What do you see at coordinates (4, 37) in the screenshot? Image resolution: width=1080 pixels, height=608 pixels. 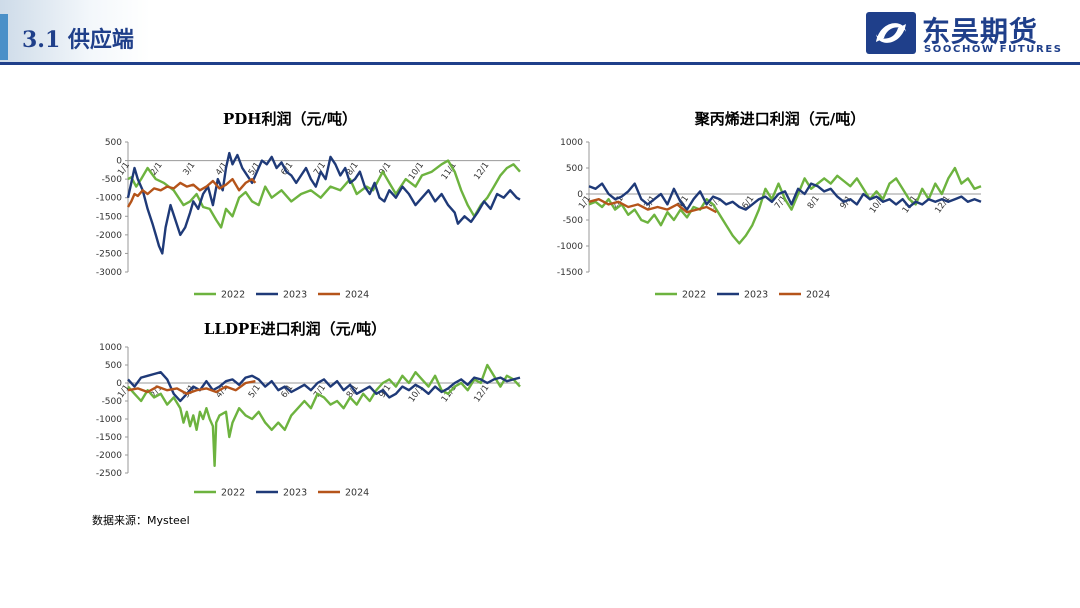 I see `header-accent-bar` at bounding box center [4, 37].